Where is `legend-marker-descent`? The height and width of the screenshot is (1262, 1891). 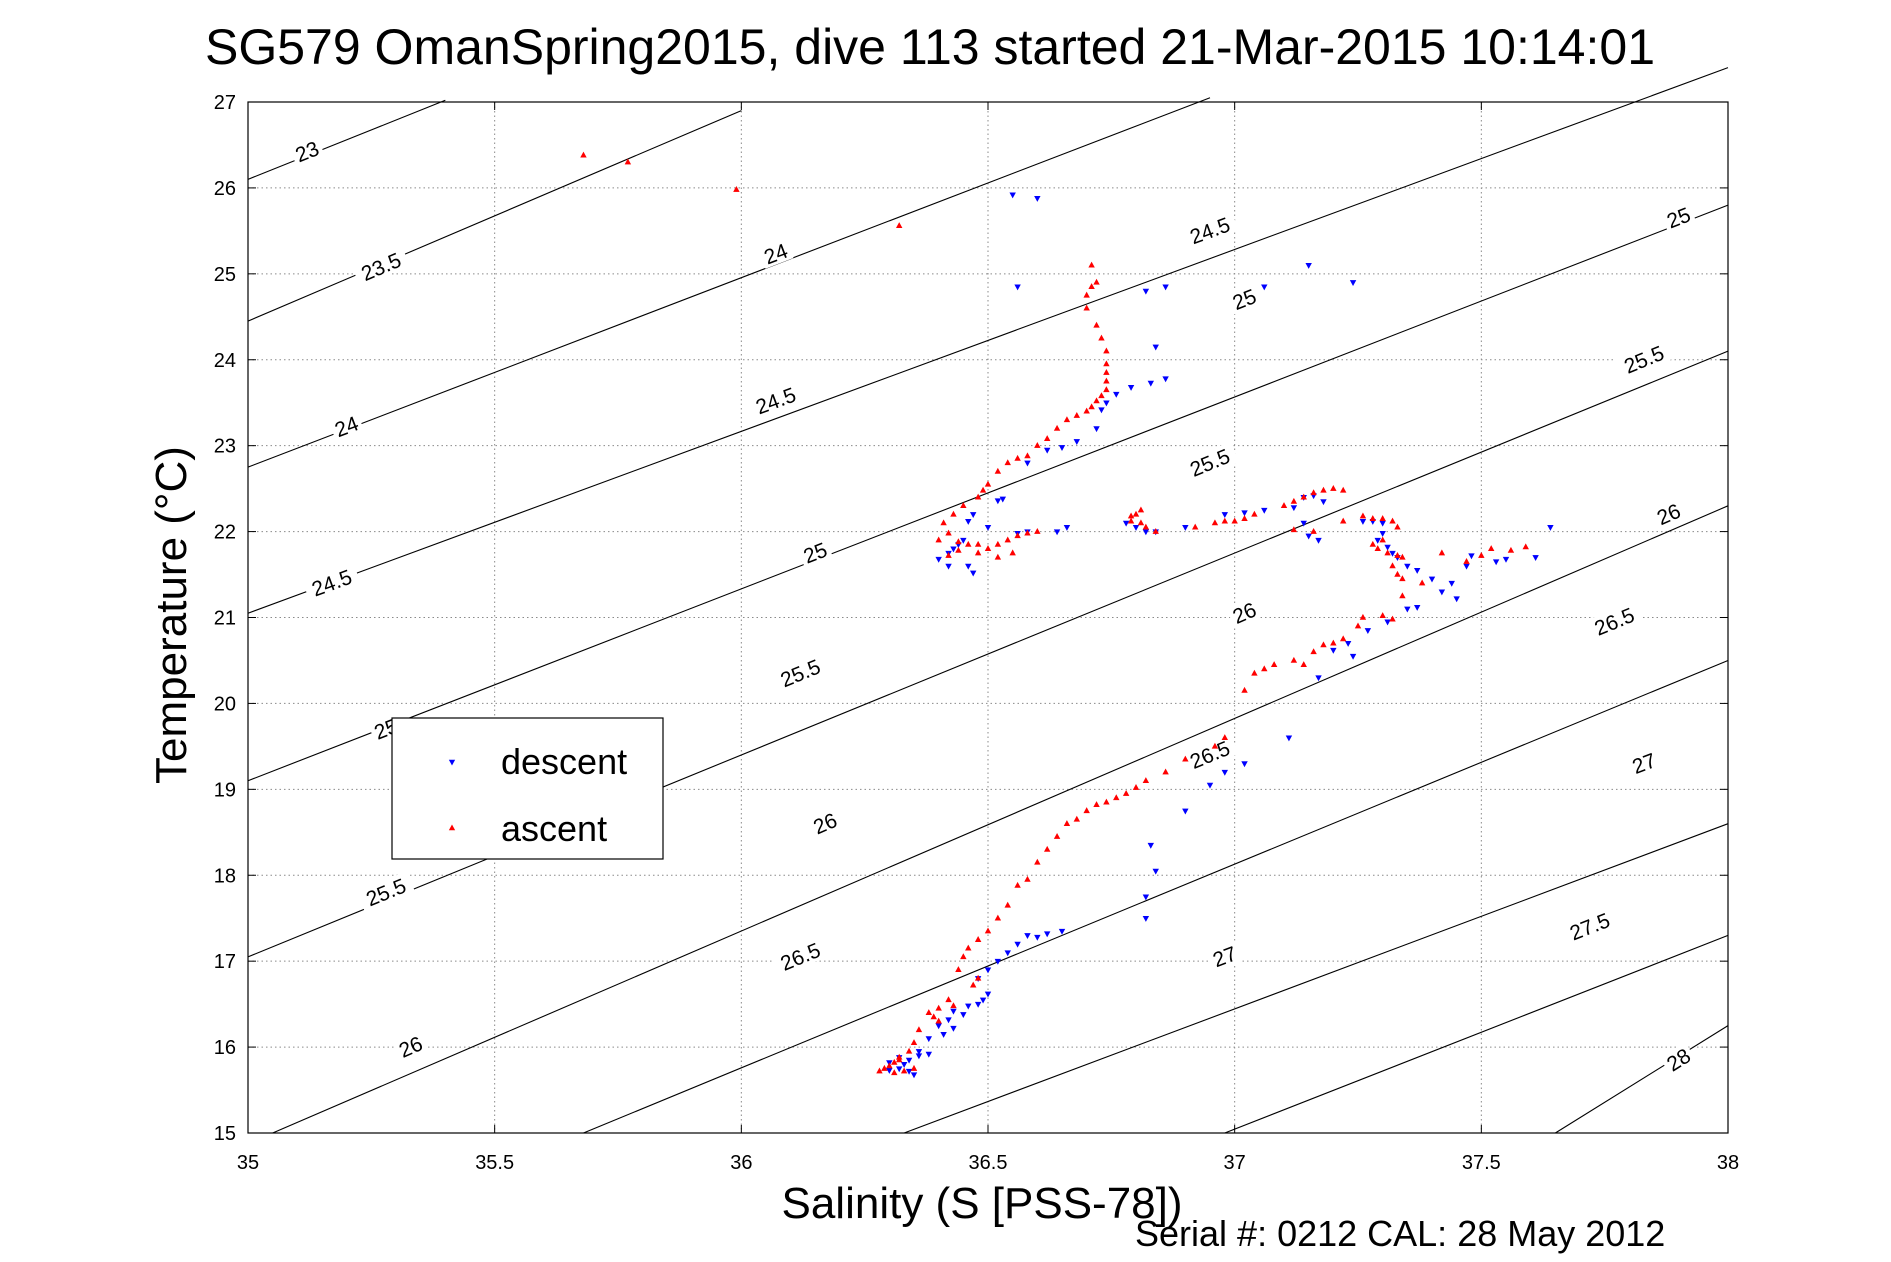 legend-marker-descent is located at coordinates (452, 762).